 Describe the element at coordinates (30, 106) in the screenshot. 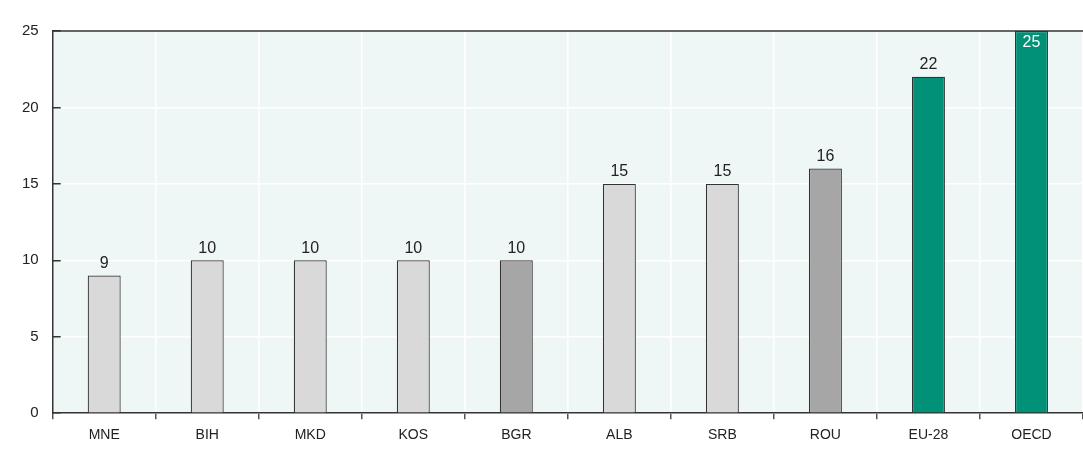

I see `y-tick-label: 20` at that location.